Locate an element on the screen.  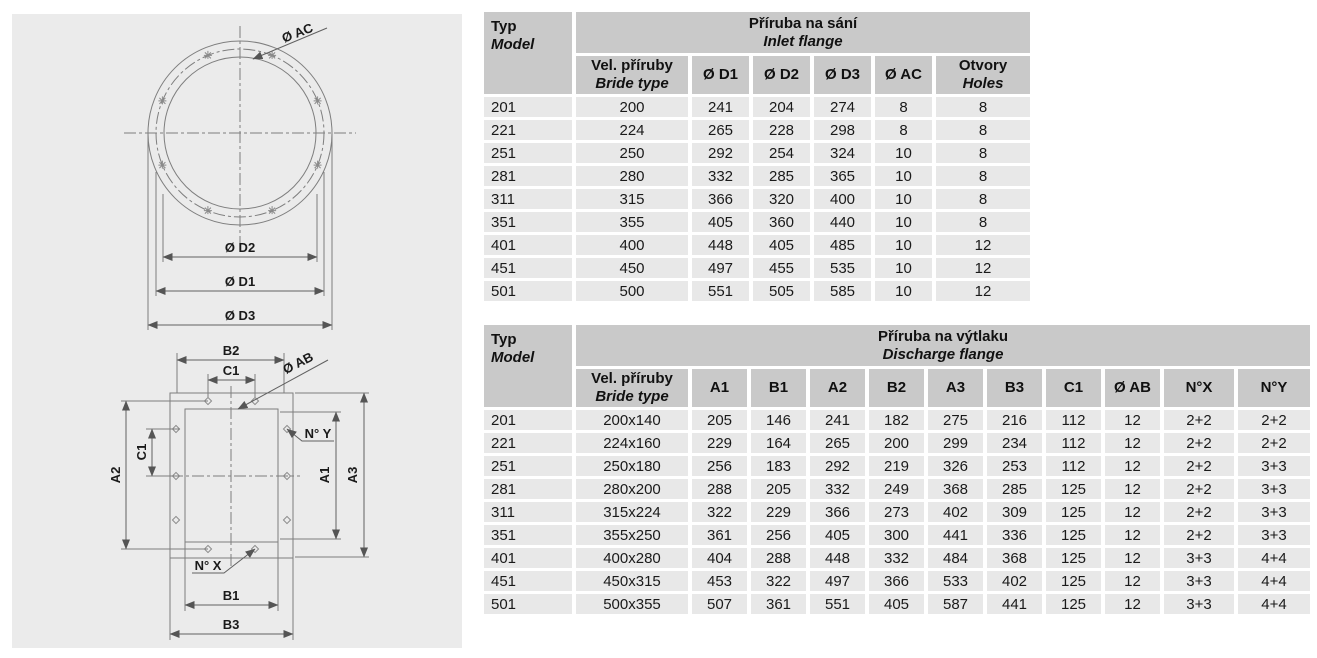
ab-leader-line is located at coordinates (283, 384).